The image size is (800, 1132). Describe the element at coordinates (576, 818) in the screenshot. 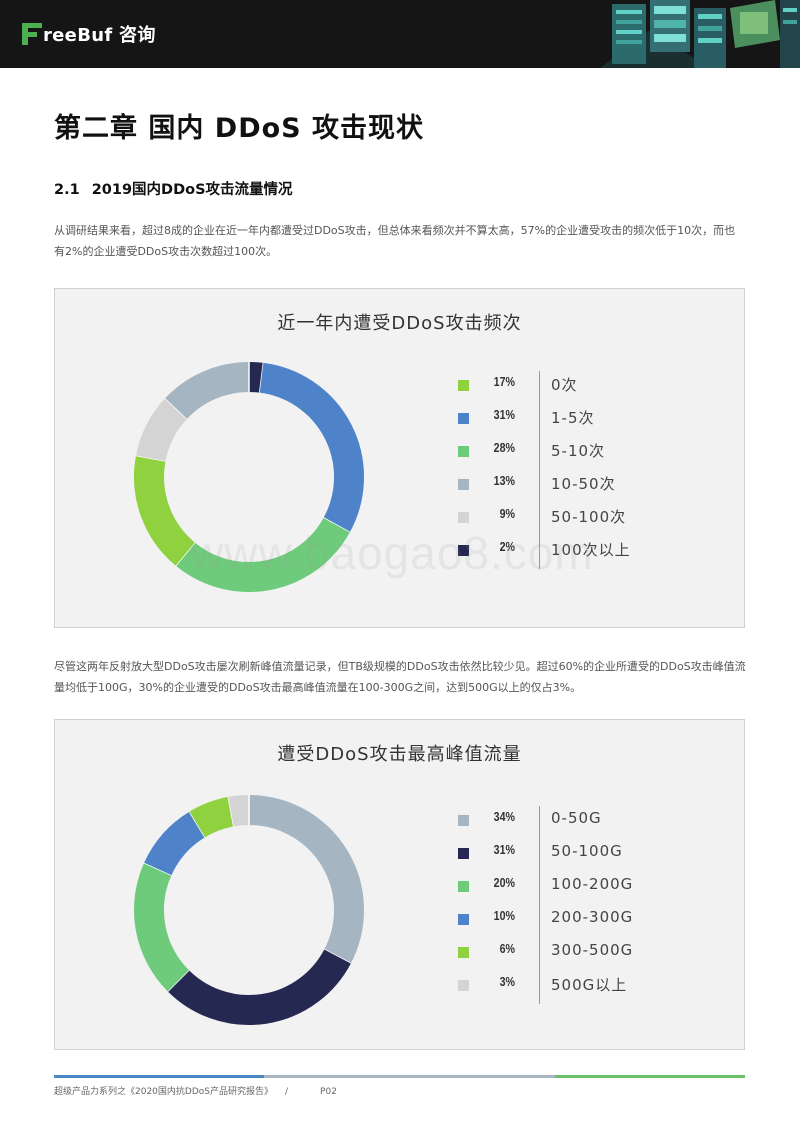

I see `legend-label: 0-50G` at that location.